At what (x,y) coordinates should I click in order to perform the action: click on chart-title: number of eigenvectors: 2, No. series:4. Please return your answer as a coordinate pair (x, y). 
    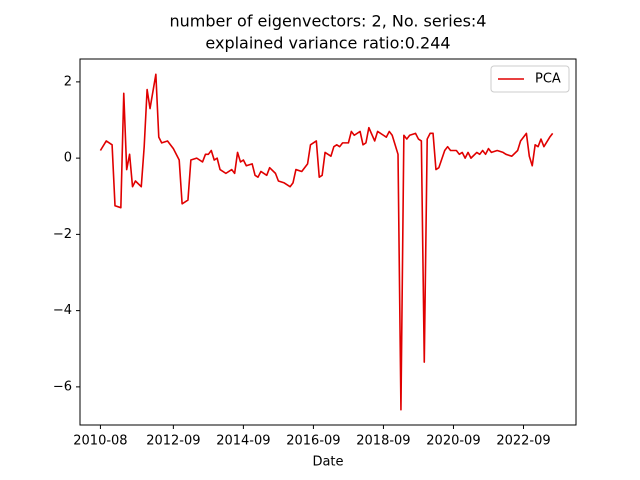
    Looking at the image, I should click on (328, 21).